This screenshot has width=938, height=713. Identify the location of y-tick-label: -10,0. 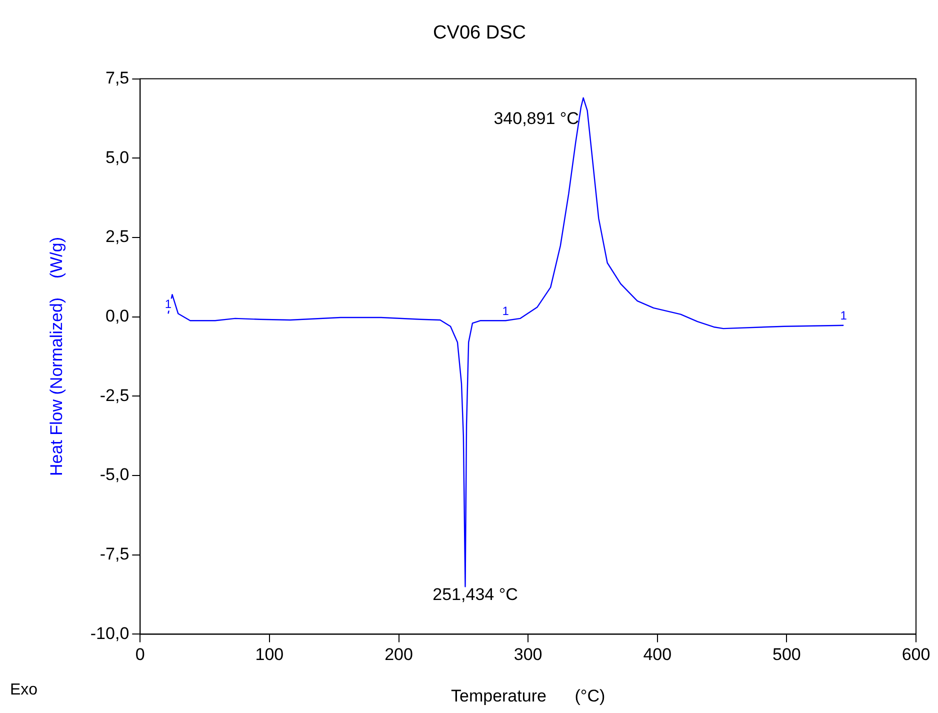
(110, 633).